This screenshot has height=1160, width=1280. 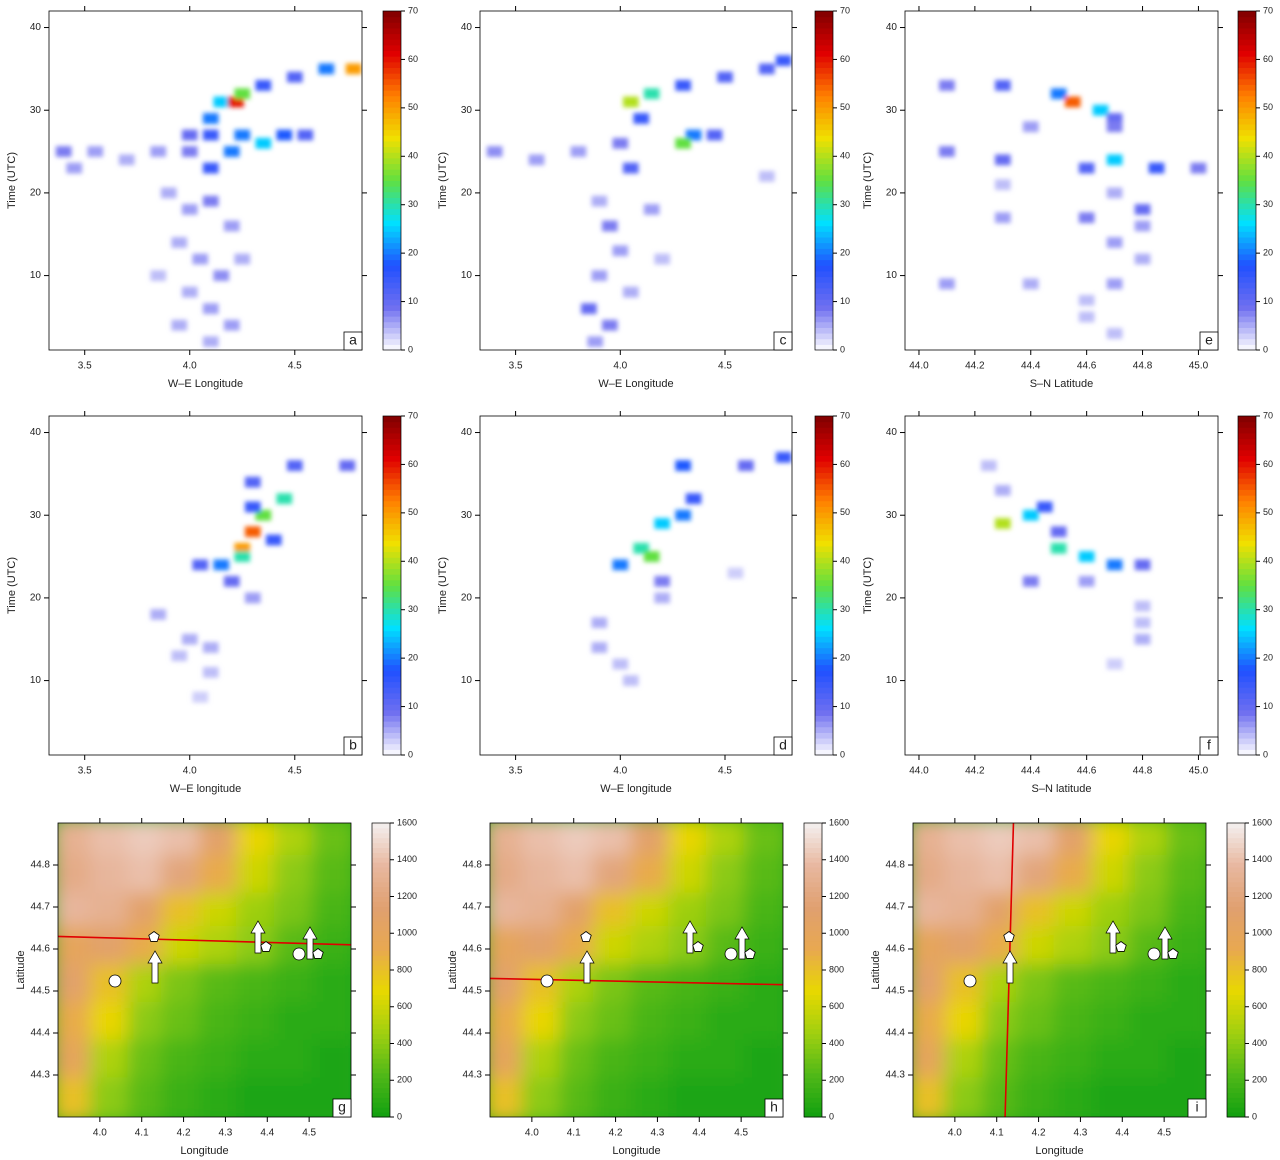 I want to click on colorbar-tick-label: 30, so click(x=1268, y=609).